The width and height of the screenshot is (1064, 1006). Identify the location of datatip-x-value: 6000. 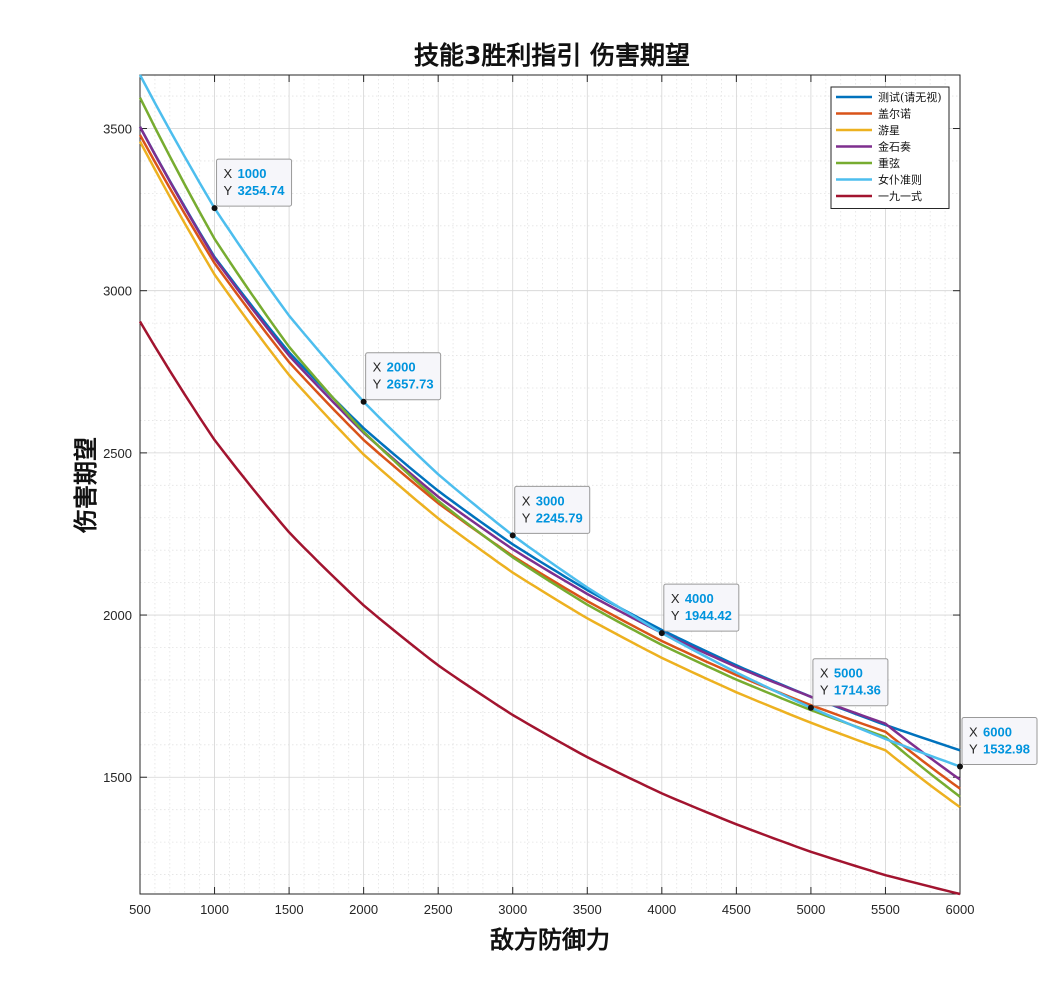
(997, 732).